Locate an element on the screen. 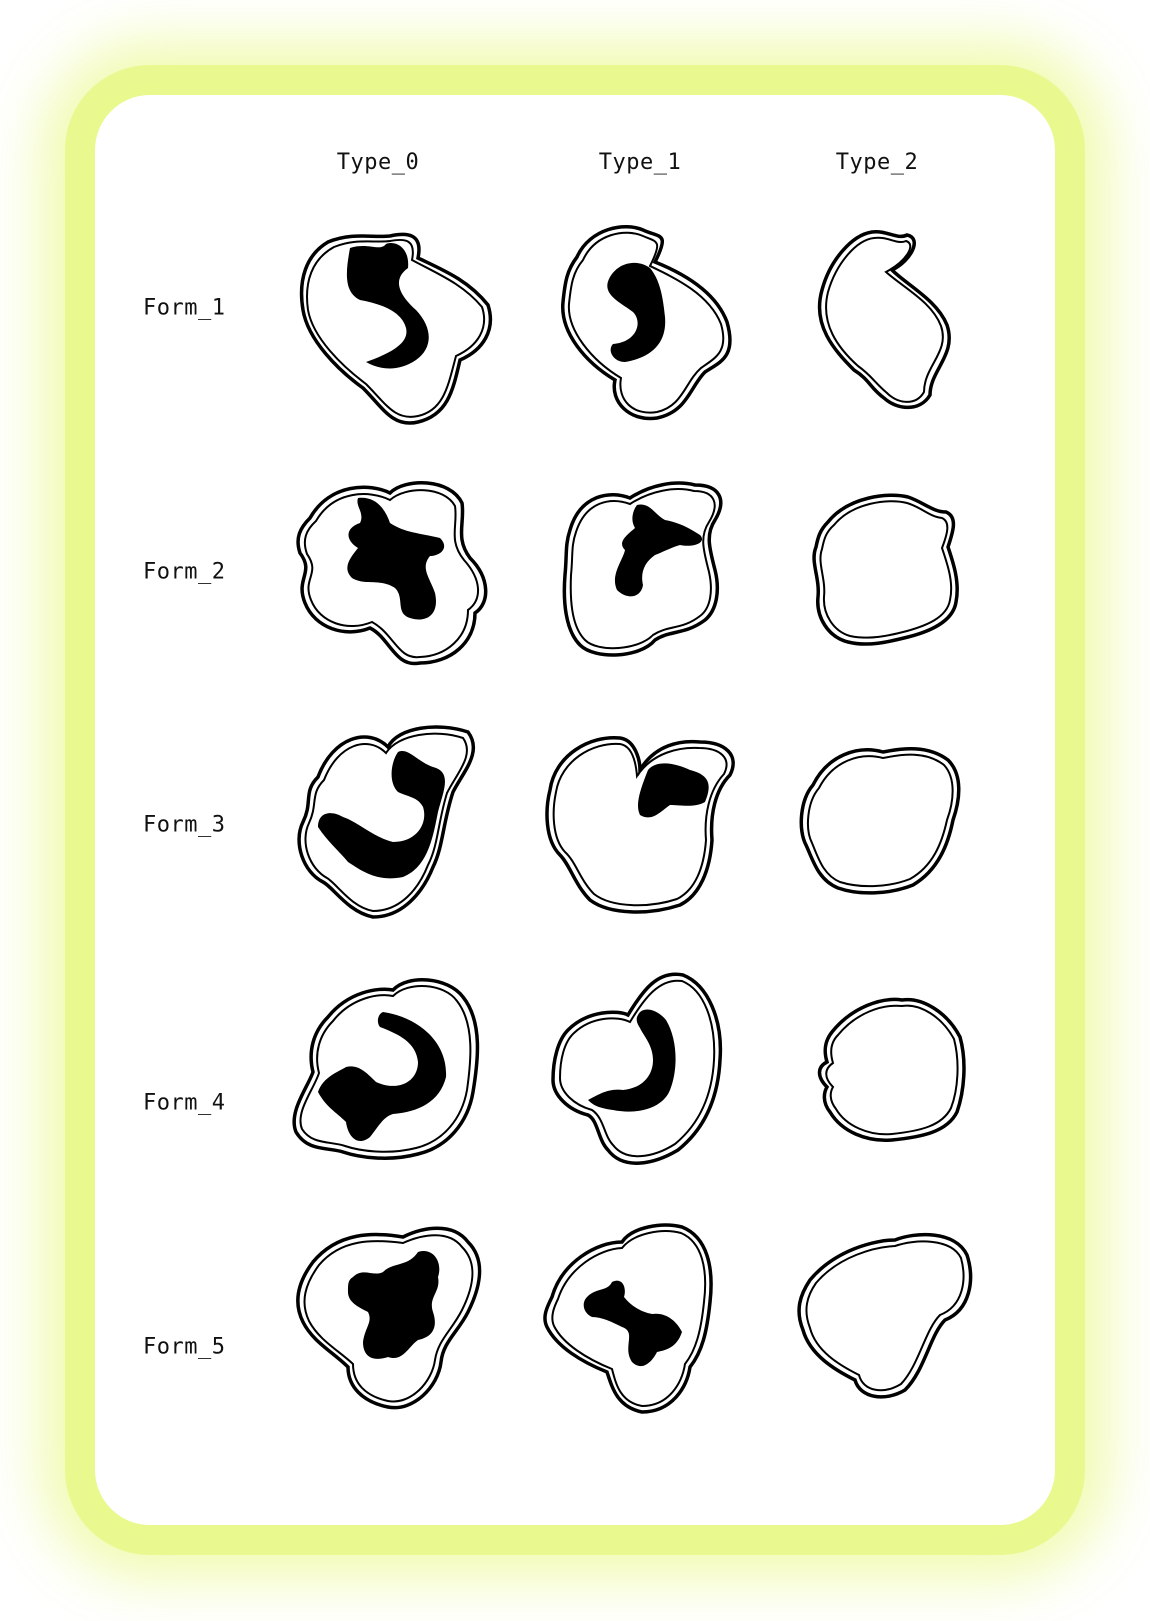  column-header-type-1: Type_1 is located at coordinates (640, 162).